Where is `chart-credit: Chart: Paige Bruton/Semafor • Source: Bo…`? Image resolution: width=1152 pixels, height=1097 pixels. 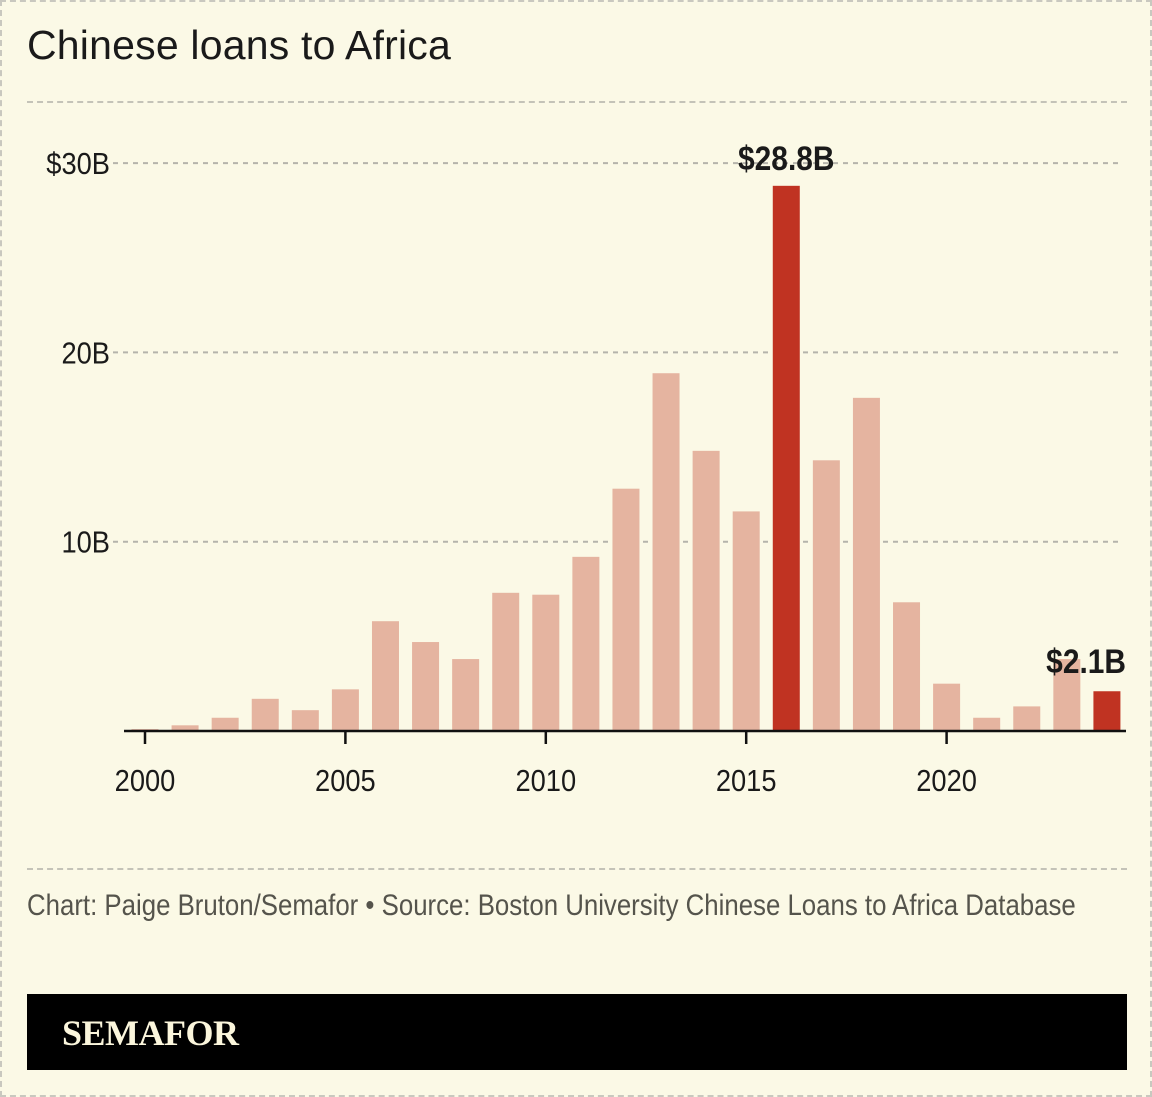 chart-credit: Chart: Paige Bruton/Semafor • Source: Bo… is located at coordinates (551, 905).